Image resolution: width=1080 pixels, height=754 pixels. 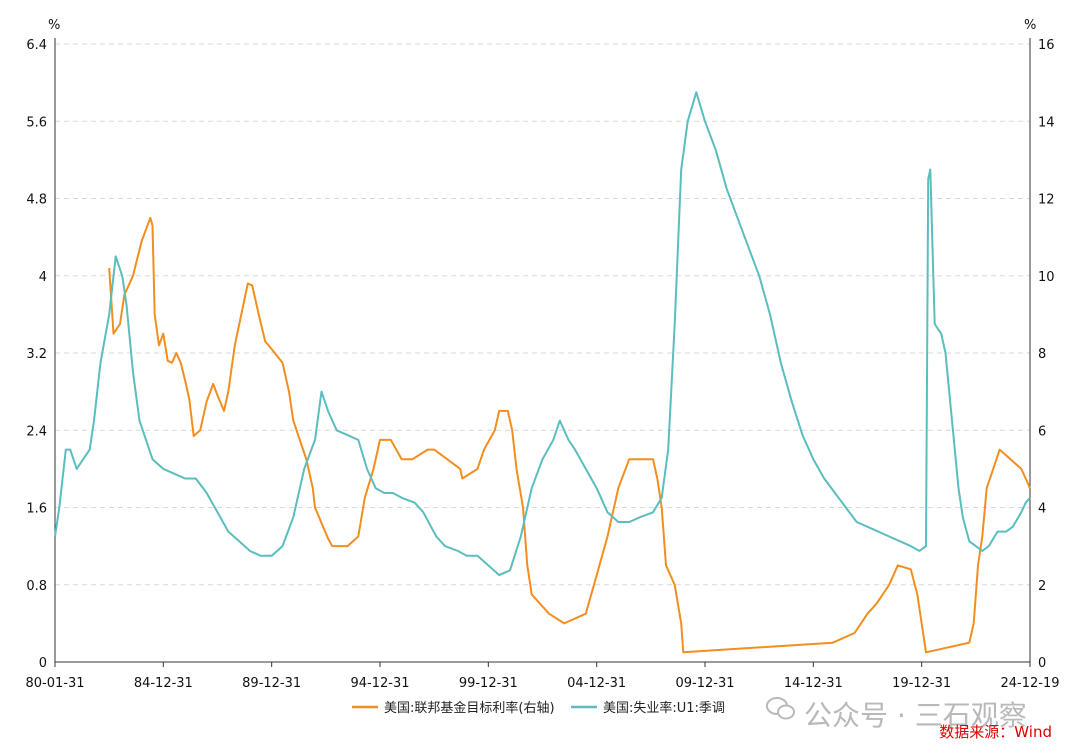 What do you see at coordinates (36, 200) in the screenshot?
I see `left-tick-label: 4.8` at bounding box center [36, 200].